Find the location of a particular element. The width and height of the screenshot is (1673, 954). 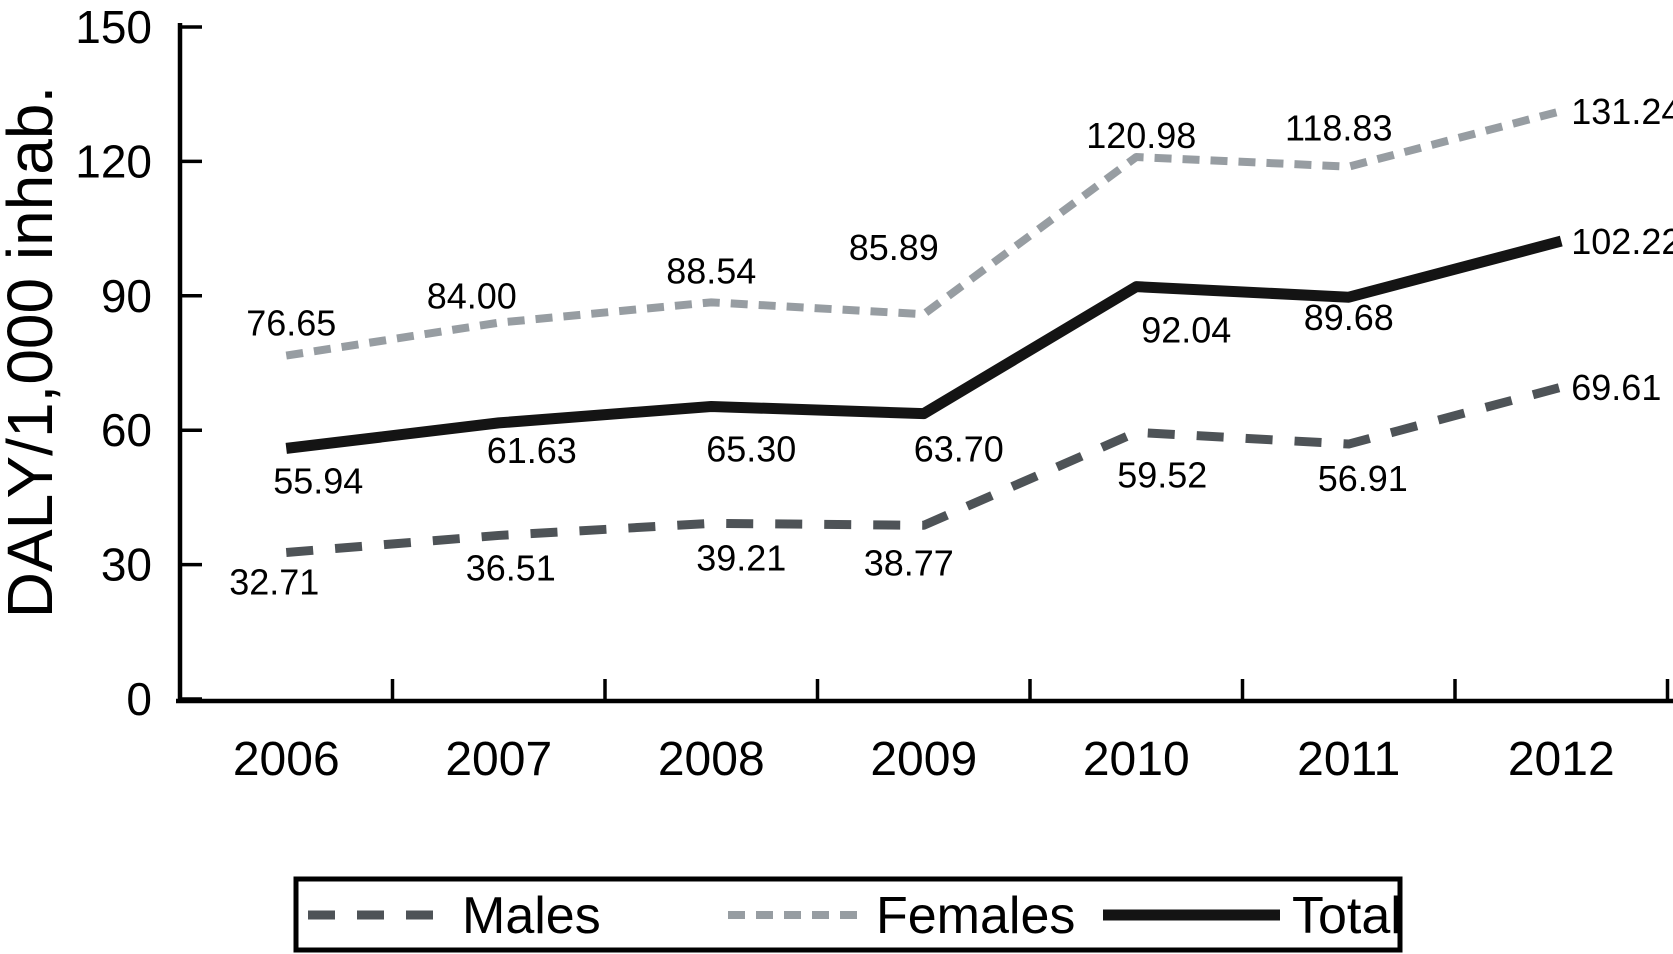

x-tick-labels: 2006 2007 2008 2009 2010 2011 2012 is located at coordinates (924, 759).